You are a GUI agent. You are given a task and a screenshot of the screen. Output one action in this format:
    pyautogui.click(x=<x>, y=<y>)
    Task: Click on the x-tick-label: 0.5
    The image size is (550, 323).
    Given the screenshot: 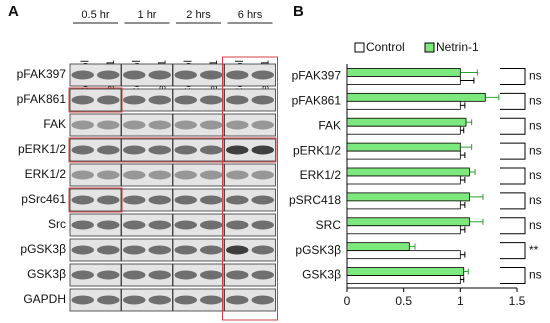 What is the action you would take?
    pyautogui.click(x=403, y=301)
    